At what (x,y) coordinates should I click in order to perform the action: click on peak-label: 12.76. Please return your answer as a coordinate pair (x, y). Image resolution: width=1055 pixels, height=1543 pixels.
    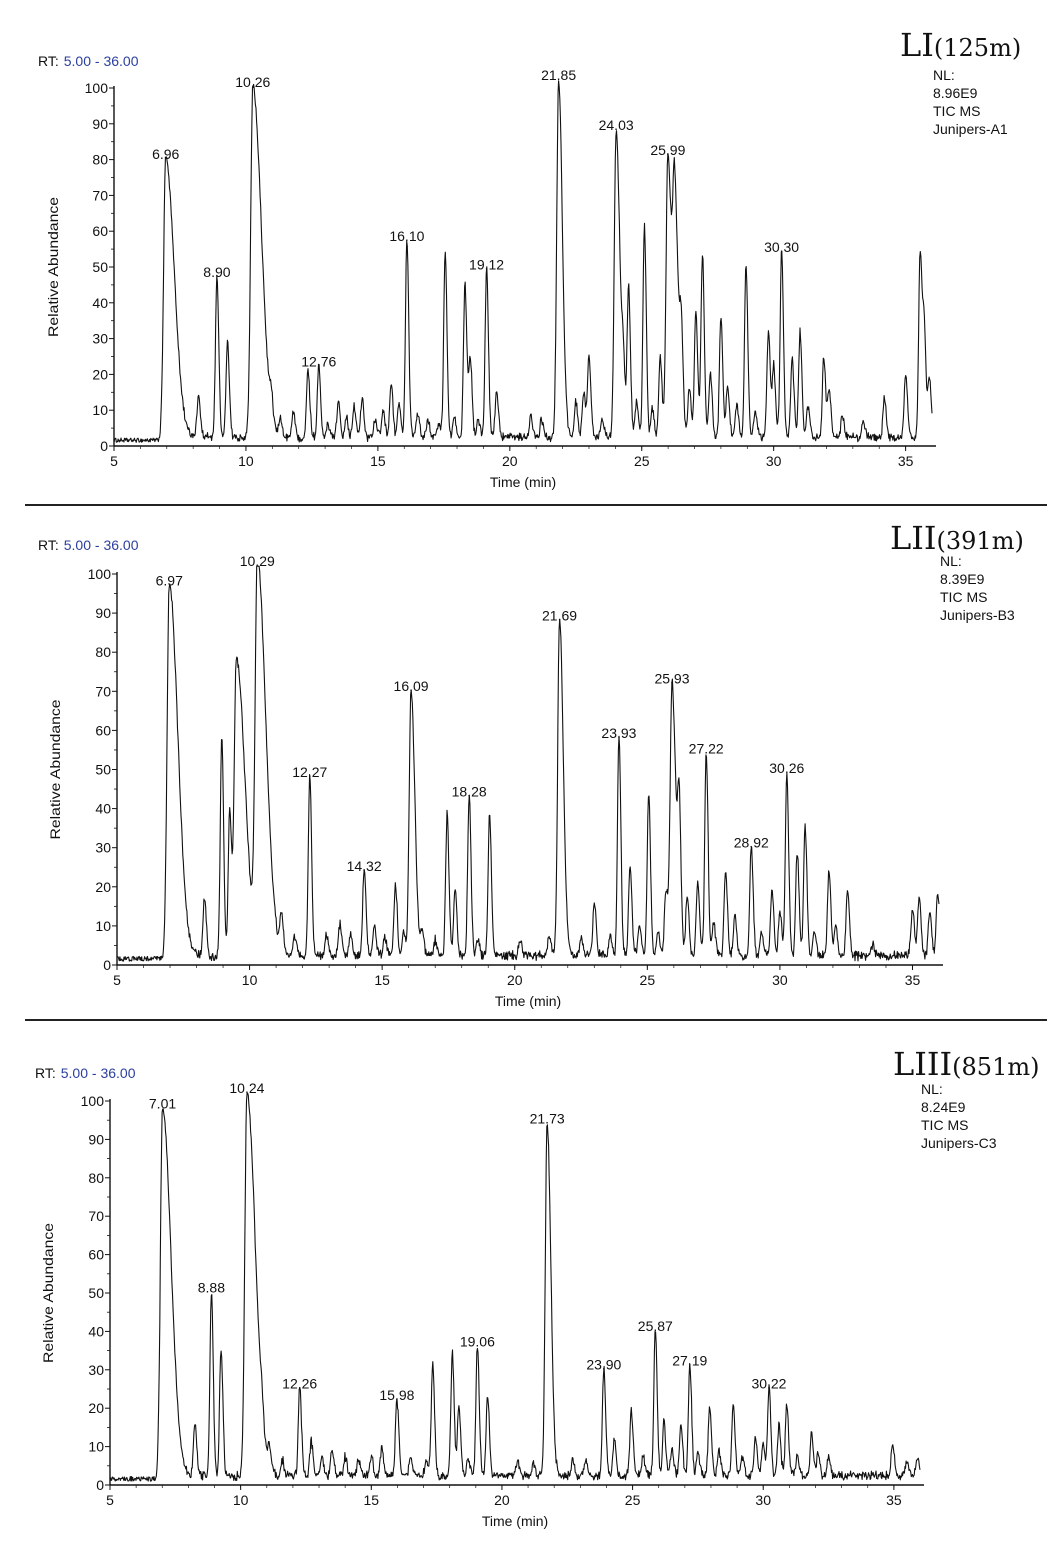
    Looking at the image, I should click on (318, 361).